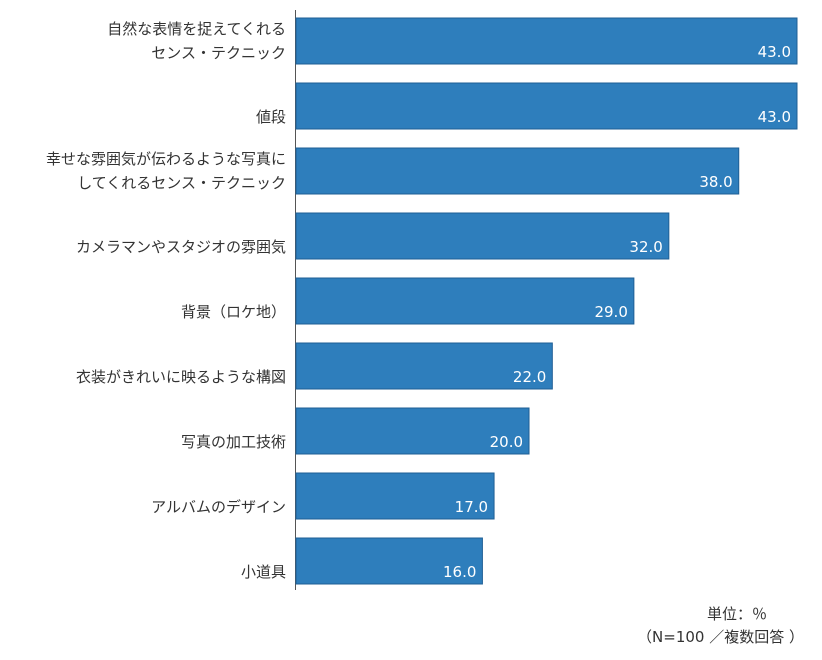 The height and width of the screenshot is (660, 822). I want to click on value-label-0: 43.0, so click(774, 52).